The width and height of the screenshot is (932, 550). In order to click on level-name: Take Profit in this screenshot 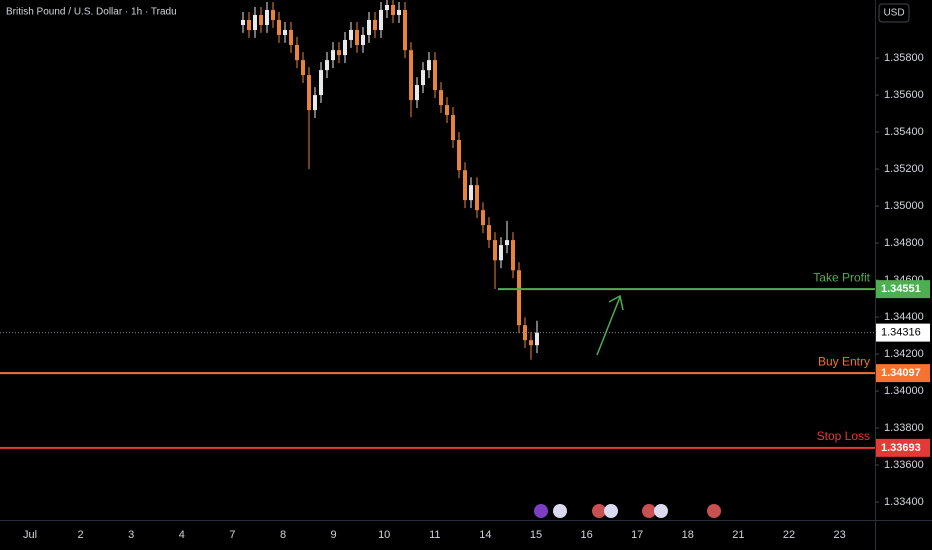, I will do `click(841, 277)`.